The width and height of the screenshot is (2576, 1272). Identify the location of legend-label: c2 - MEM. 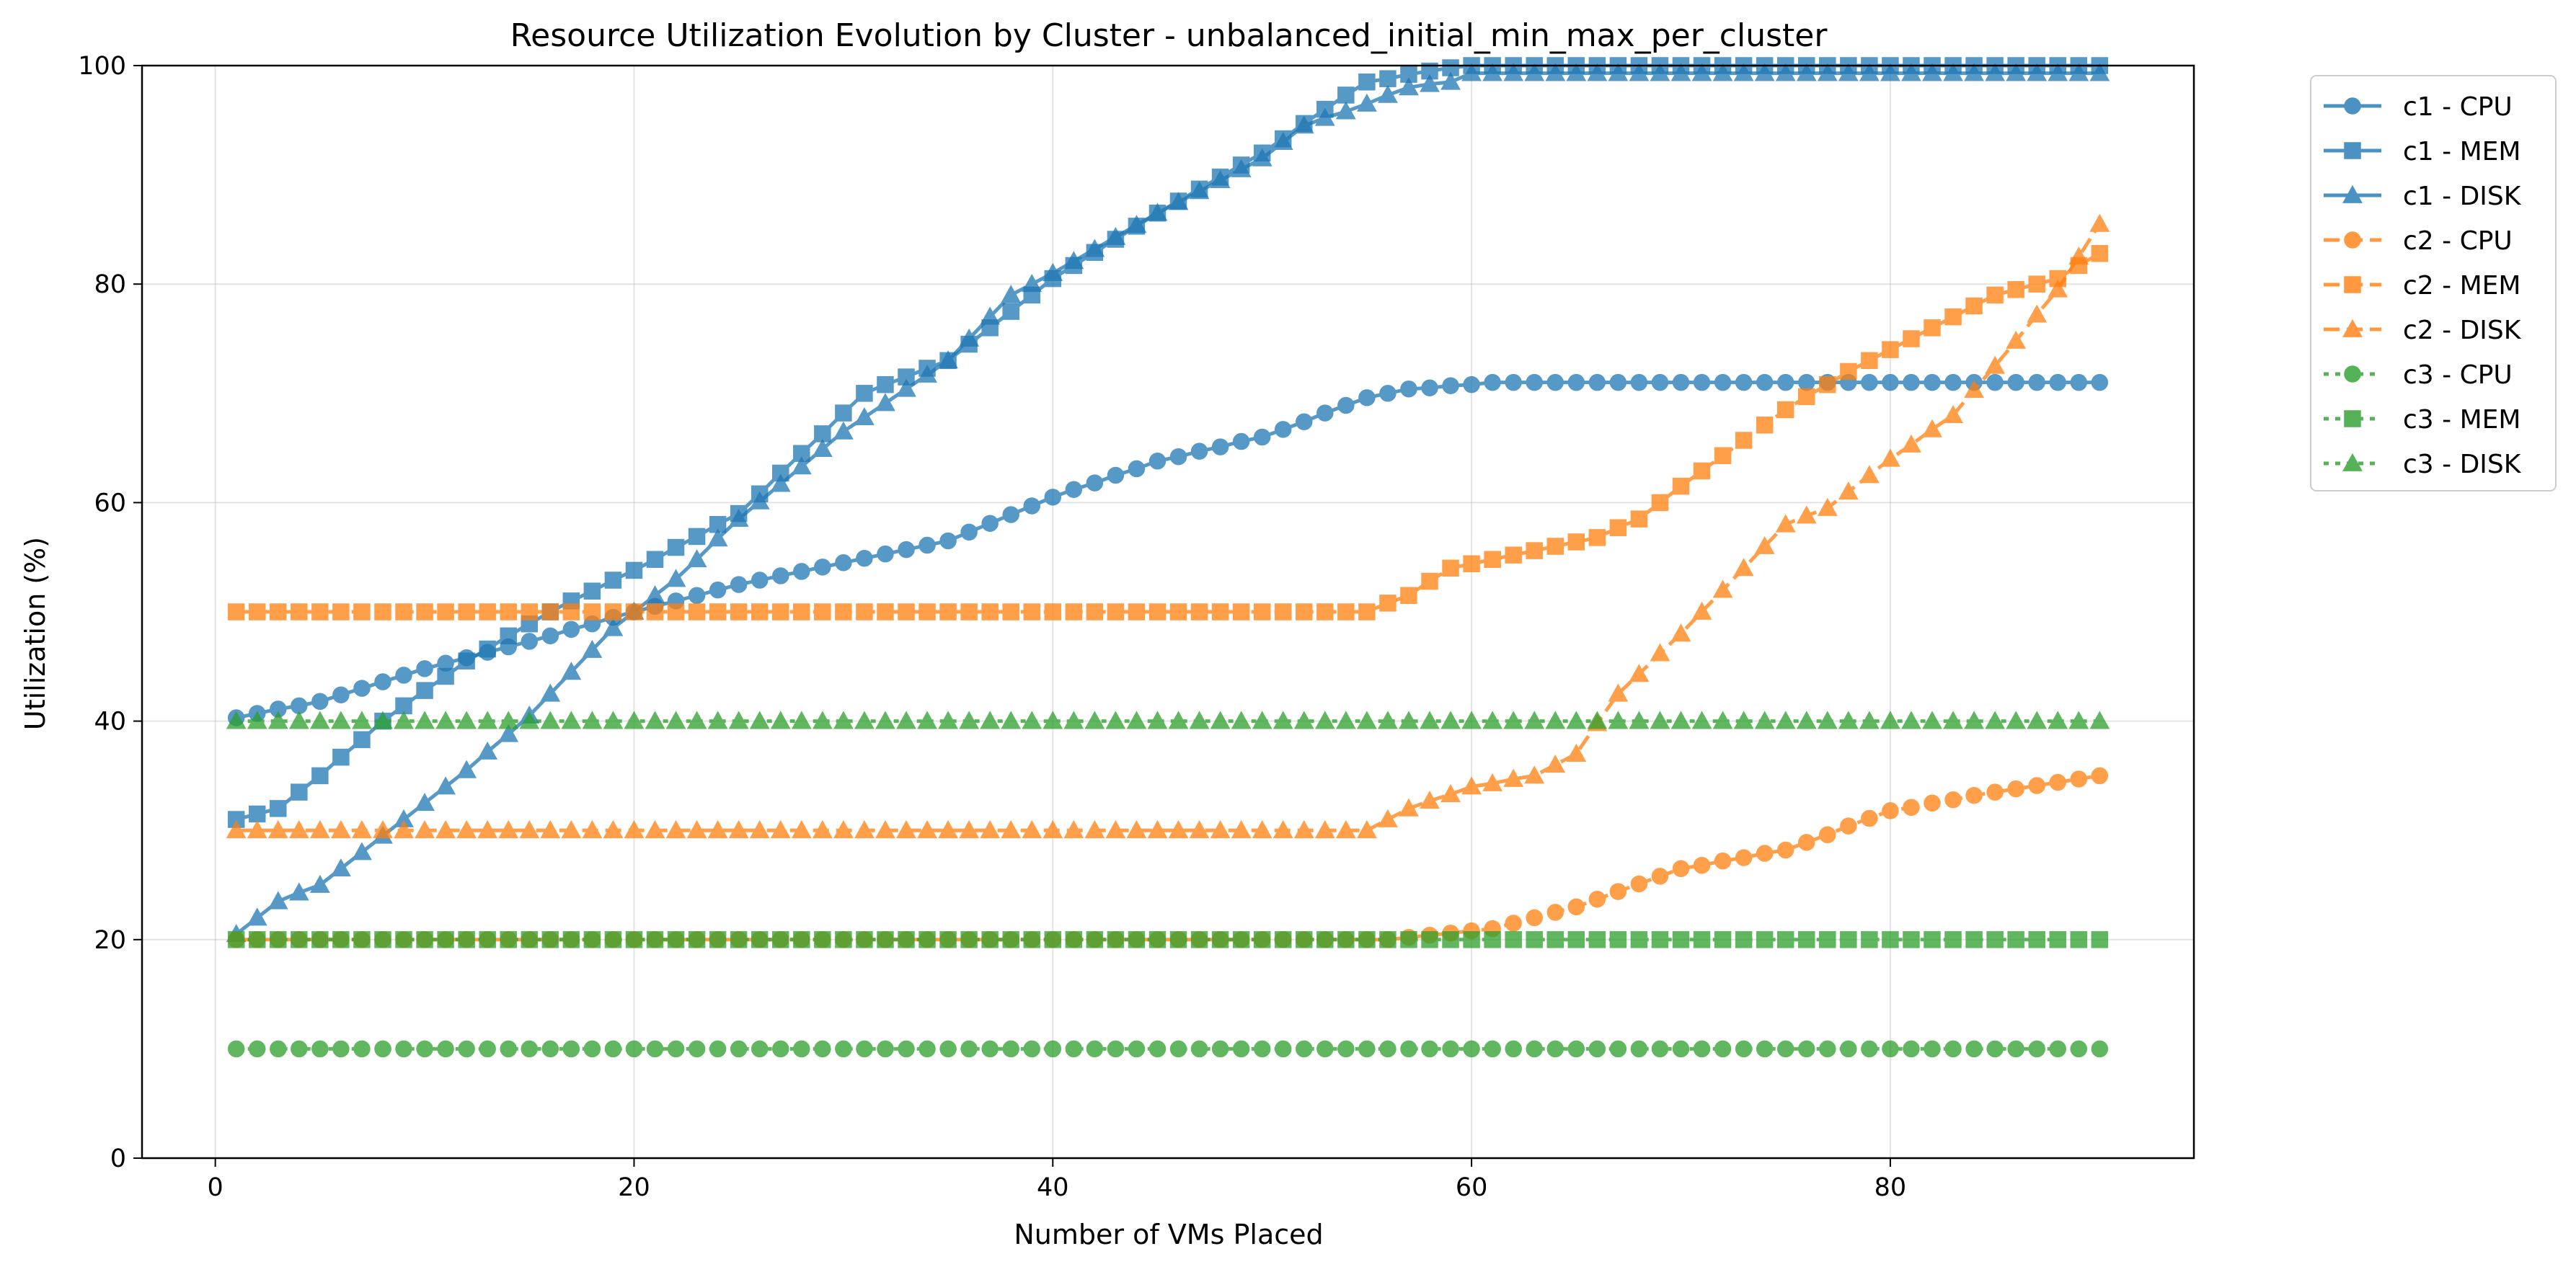
(2461, 286).